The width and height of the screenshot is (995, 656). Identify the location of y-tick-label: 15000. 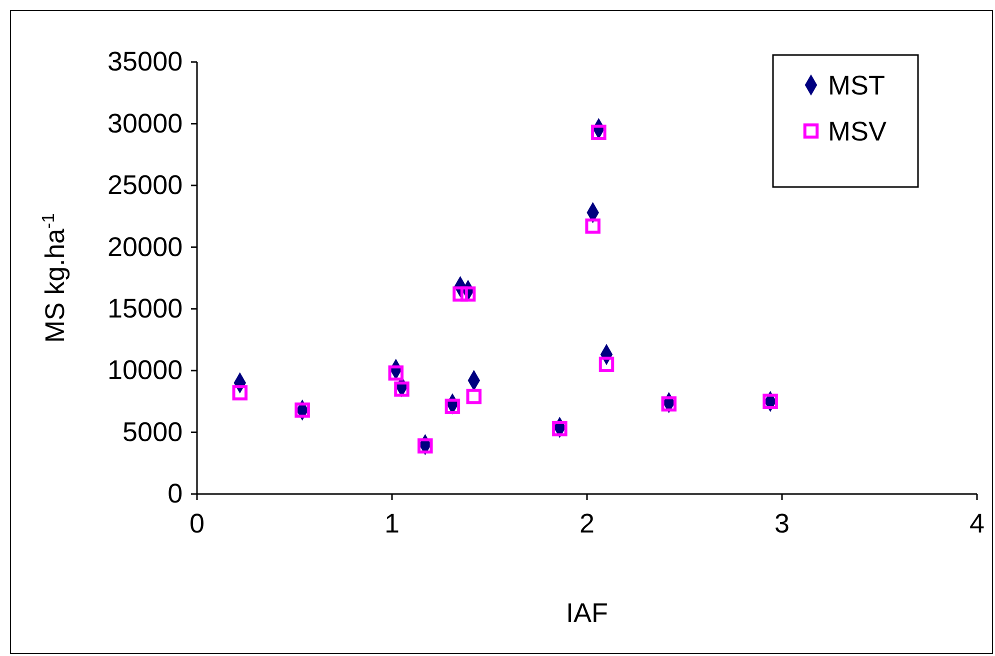
(145, 308).